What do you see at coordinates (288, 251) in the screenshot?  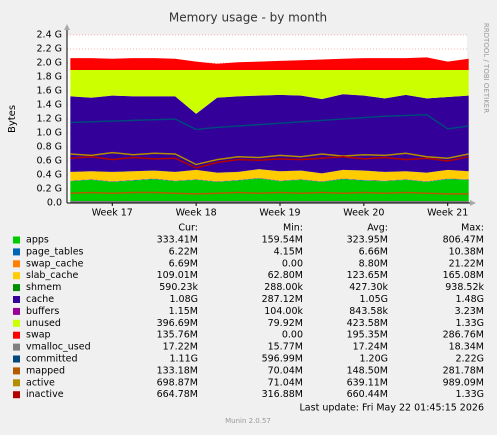 I see `legend-stat: 4.15M` at bounding box center [288, 251].